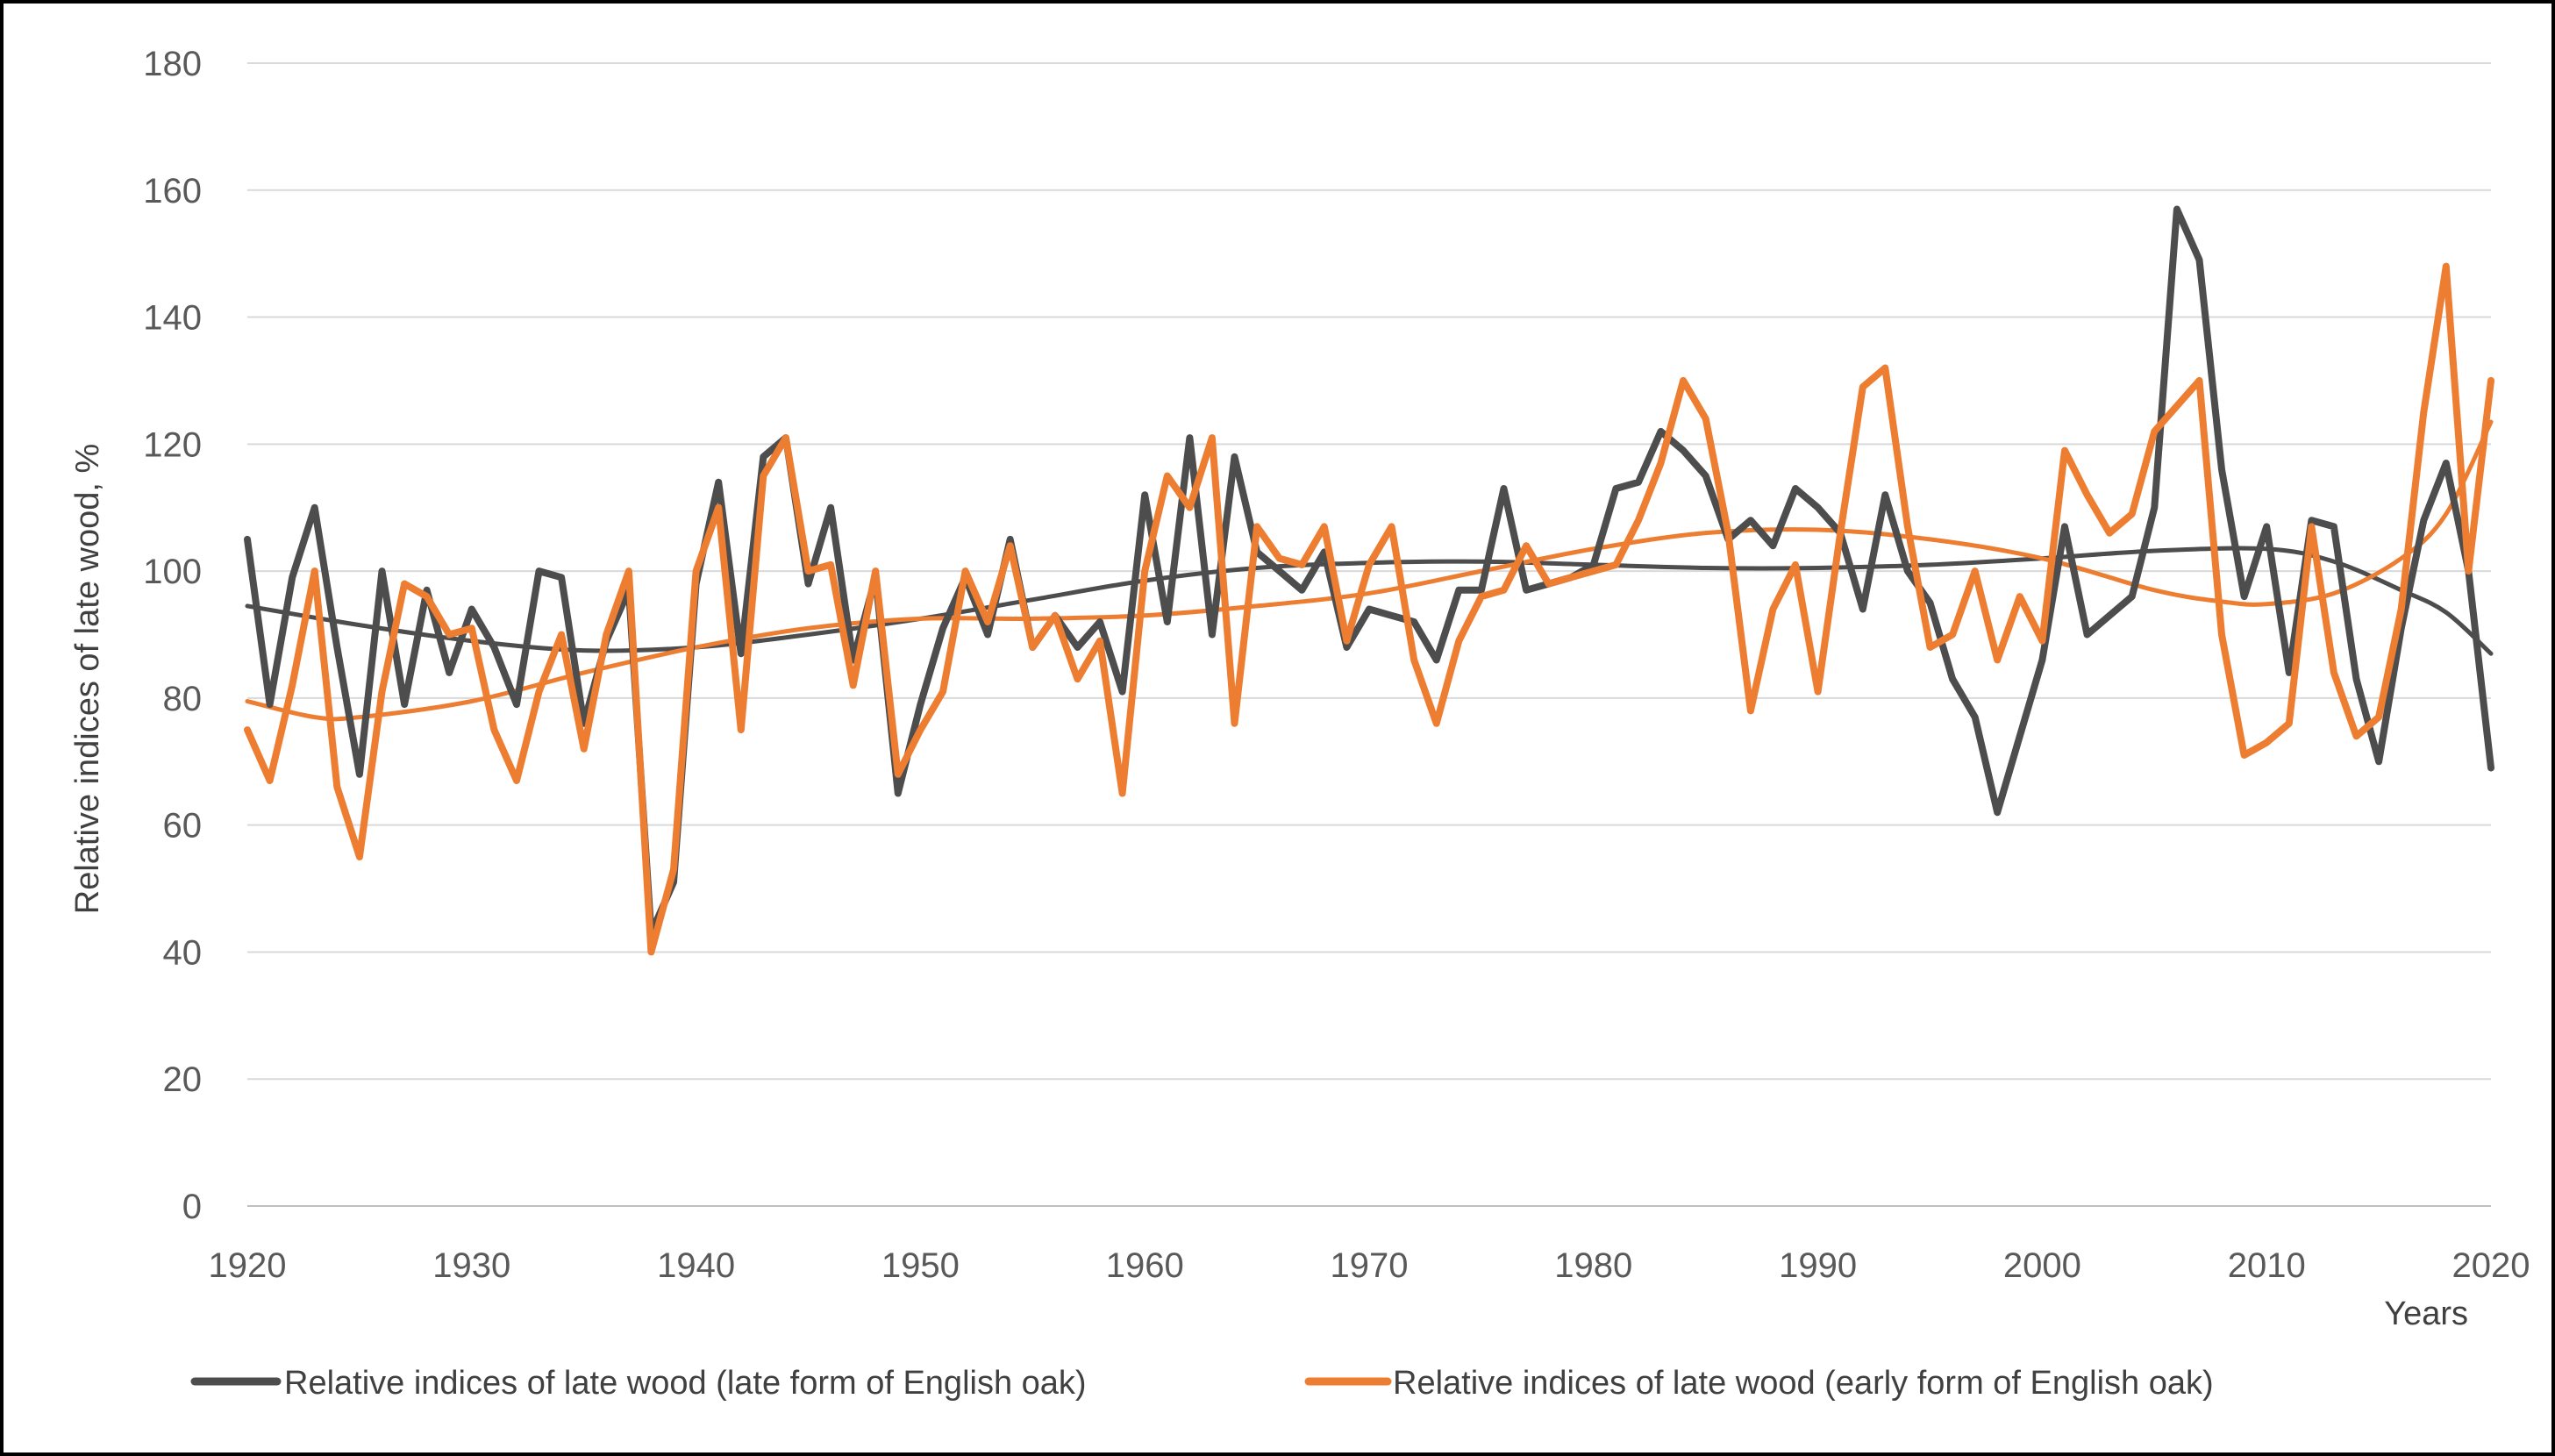 This screenshot has width=2555, height=1456. Describe the element at coordinates (1593, 1265) in the screenshot. I see `x-tick-label: 1980` at that location.